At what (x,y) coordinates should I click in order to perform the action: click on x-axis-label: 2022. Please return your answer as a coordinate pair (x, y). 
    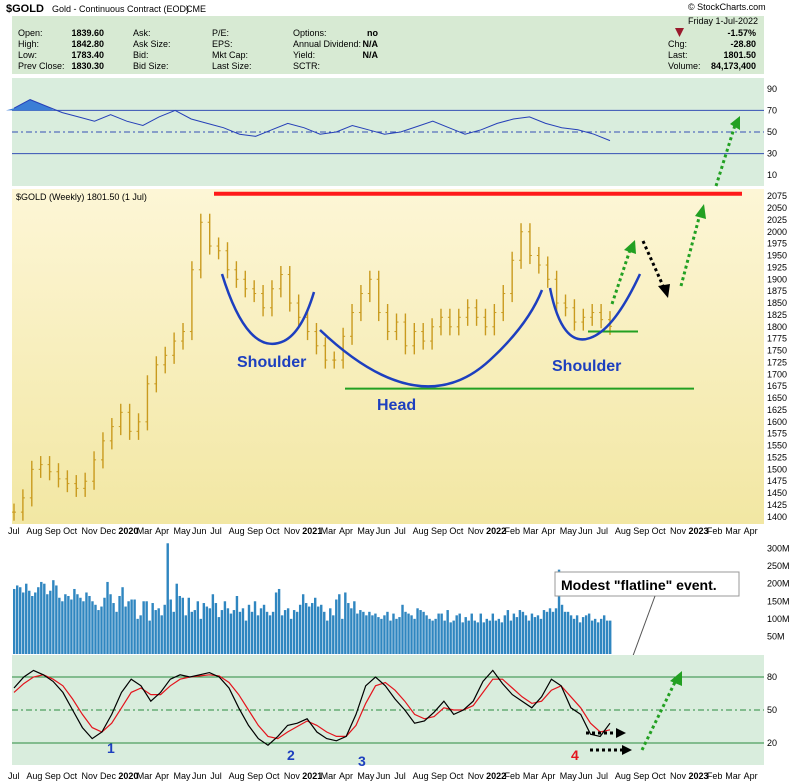
    Looking at the image, I should click on (496, 776).